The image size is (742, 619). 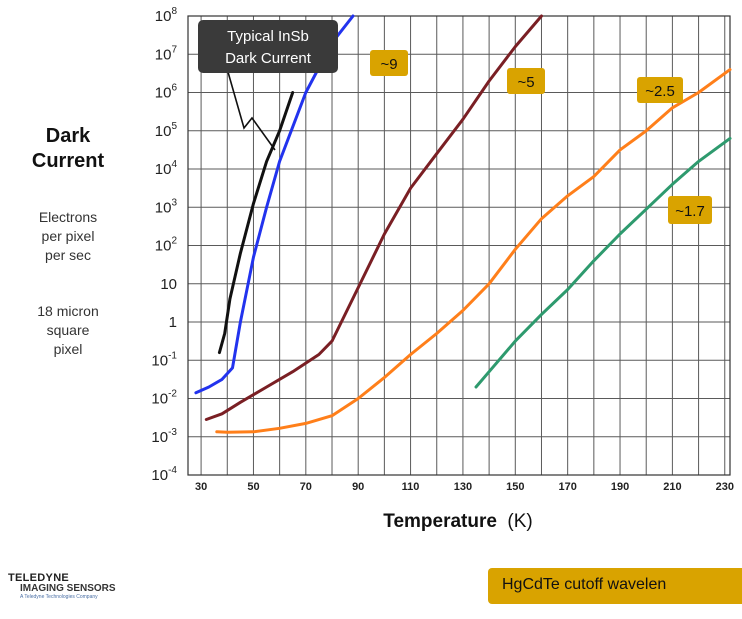 I want to click on y-axis-units: Electrons per pixel per sec, so click(x=68, y=236).